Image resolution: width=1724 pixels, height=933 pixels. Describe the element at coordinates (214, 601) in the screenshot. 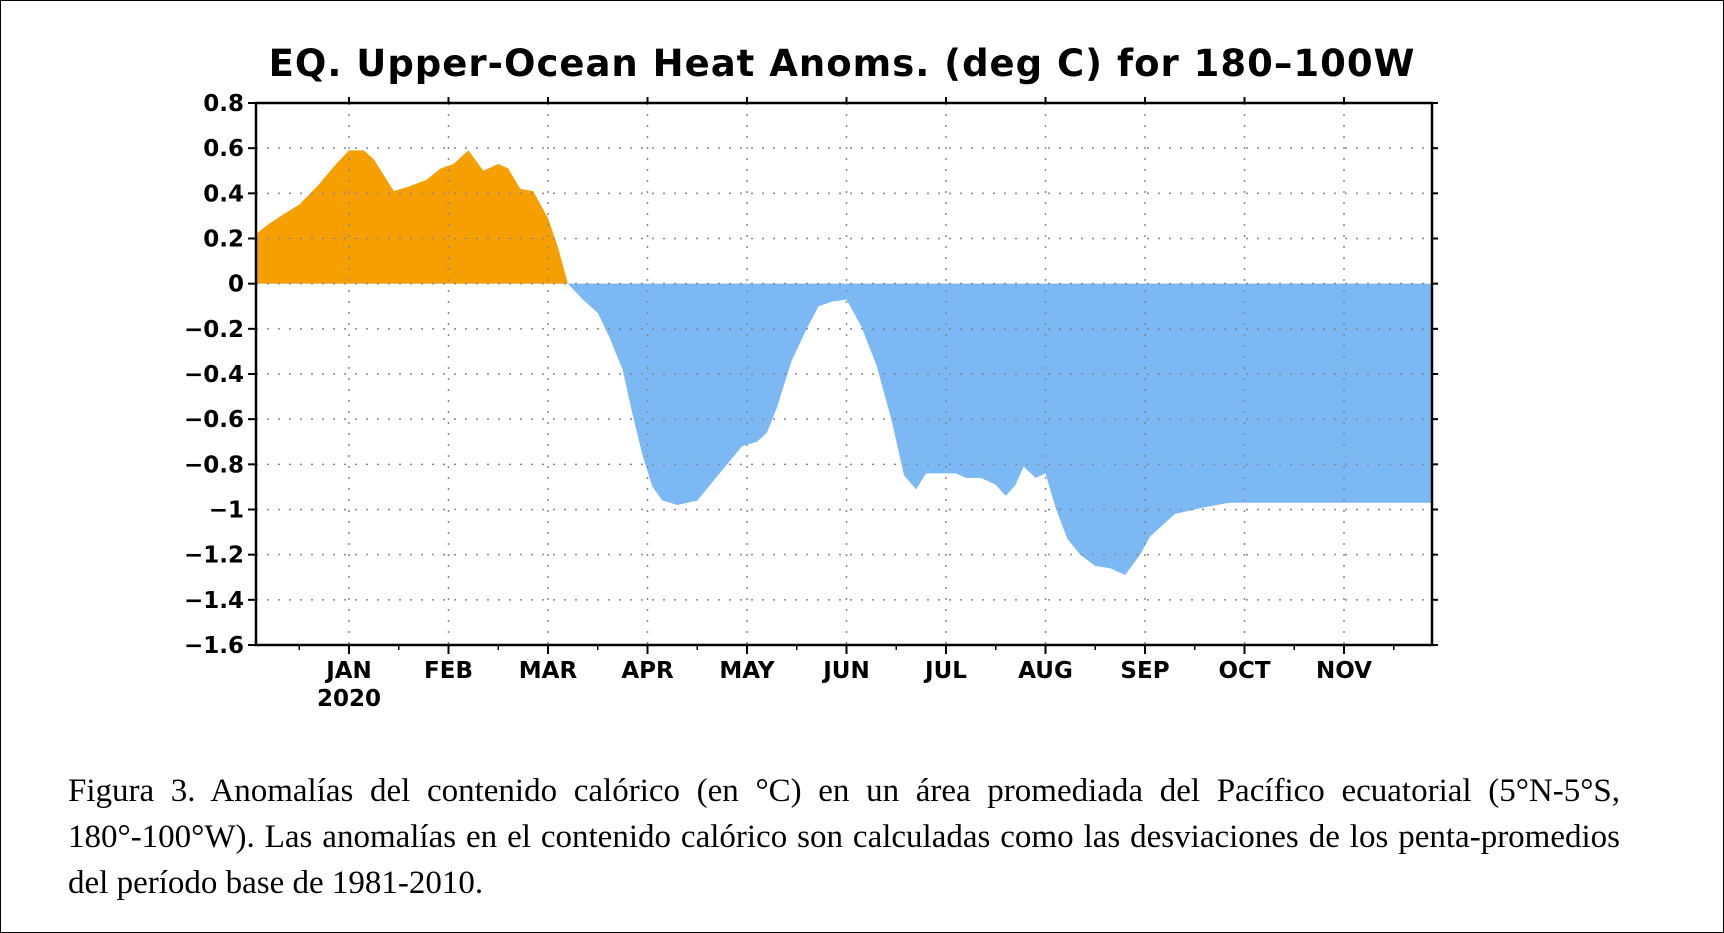

I see `y-tick-label: −1.4` at that location.